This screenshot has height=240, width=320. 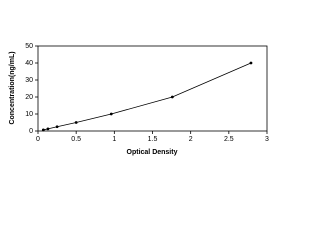 What do you see at coordinates (267, 139) in the screenshot?
I see `x-tick-label: 3` at bounding box center [267, 139].